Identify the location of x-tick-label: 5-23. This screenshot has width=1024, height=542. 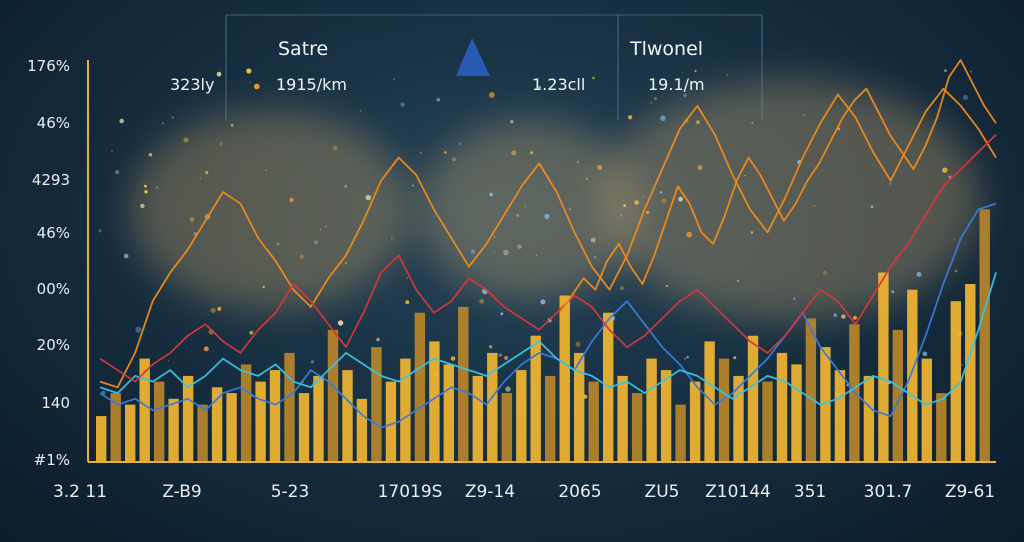
(290, 492).